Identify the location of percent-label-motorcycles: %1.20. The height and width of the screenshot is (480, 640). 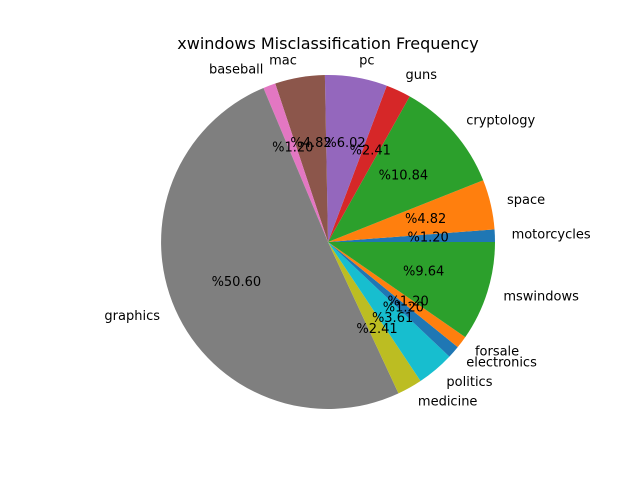
(427, 238).